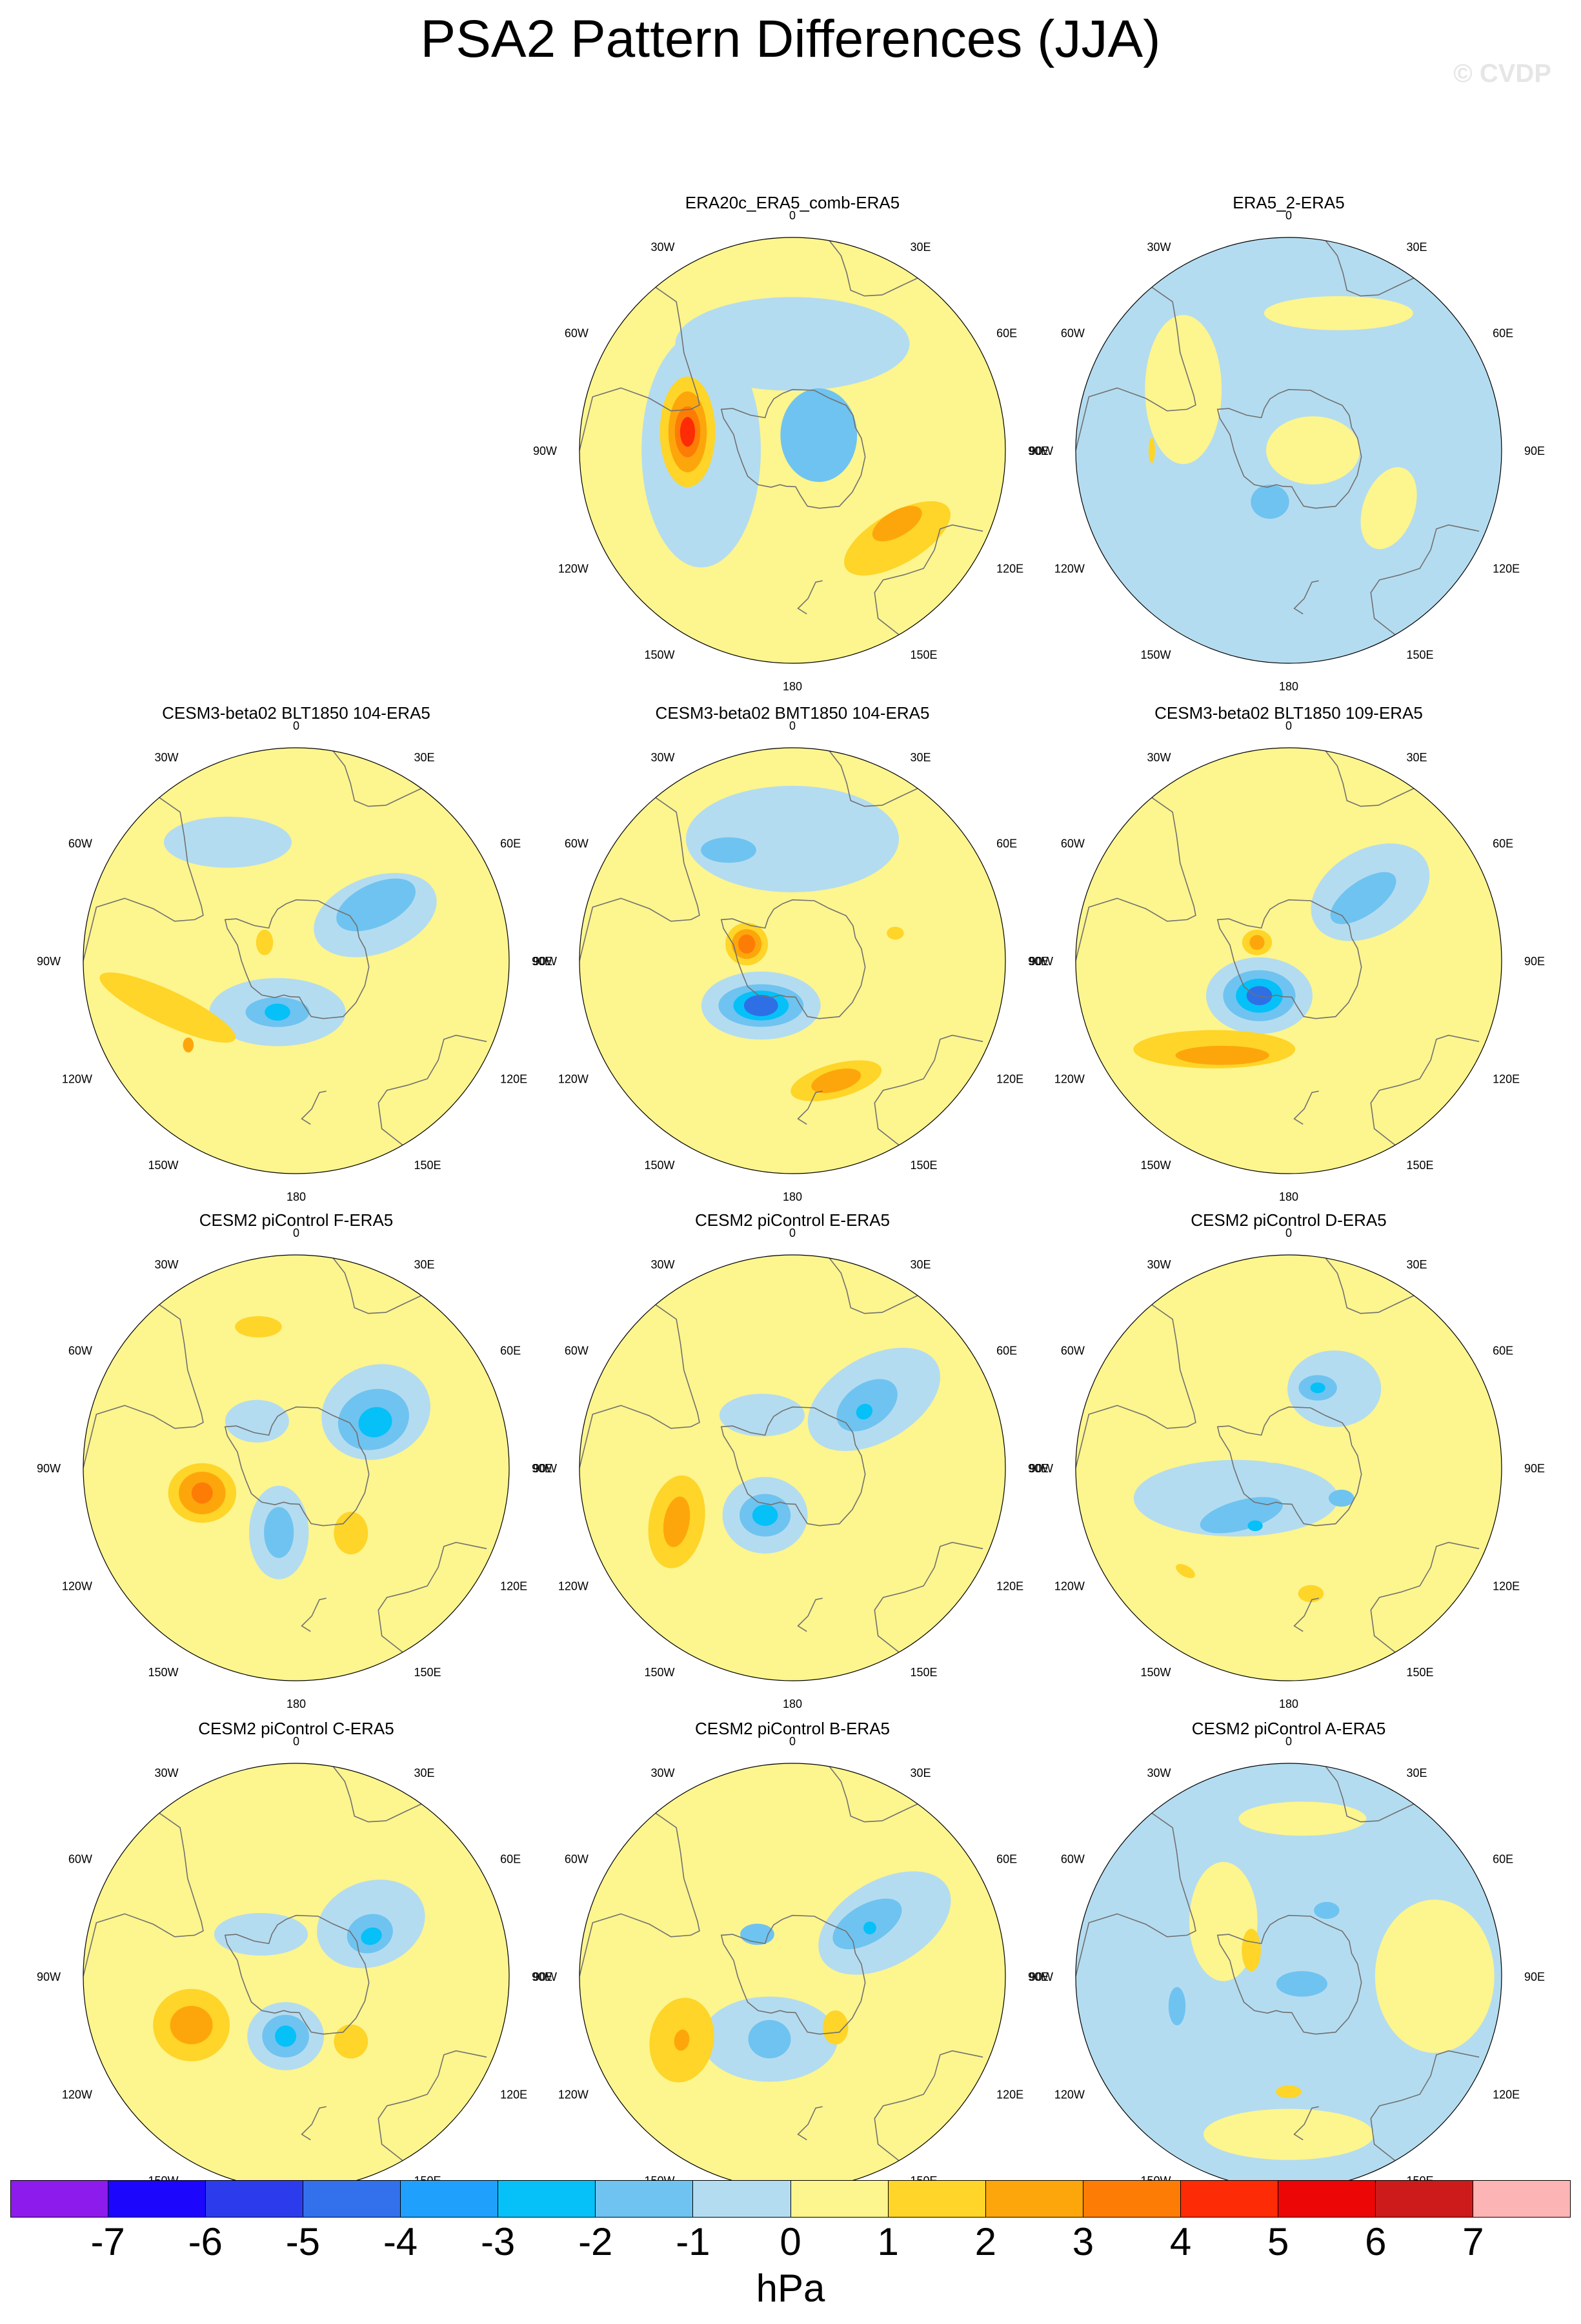 The width and height of the screenshot is (1581, 2324). I want to click on colorbar-units: hPa, so click(790, 2288).